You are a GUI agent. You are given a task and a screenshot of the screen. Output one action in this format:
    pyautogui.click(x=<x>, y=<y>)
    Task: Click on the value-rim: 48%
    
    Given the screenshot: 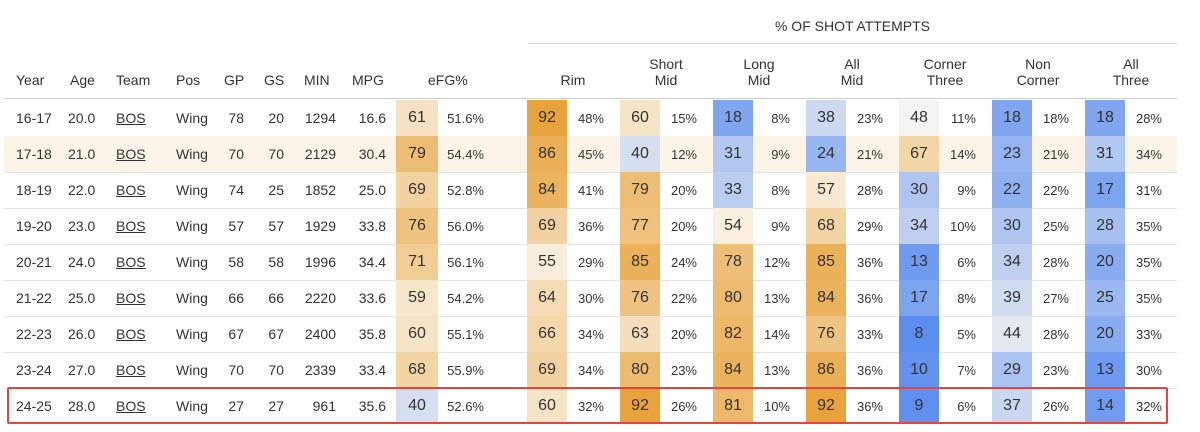 What is the action you would take?
    pyautogui.click(x=590, y=118)
    